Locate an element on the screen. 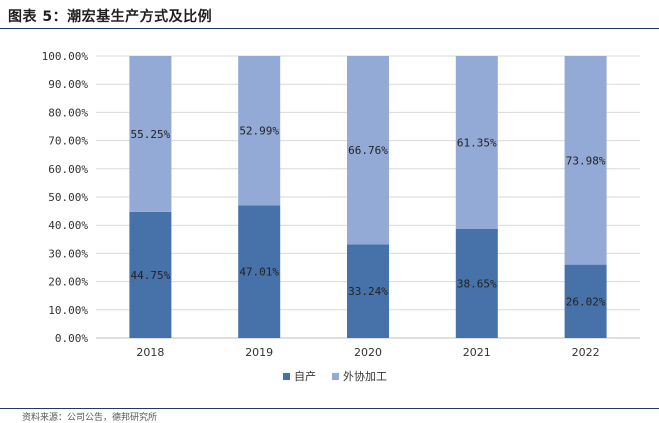  data-label: 47.01% is located at coordinates (259, 272).